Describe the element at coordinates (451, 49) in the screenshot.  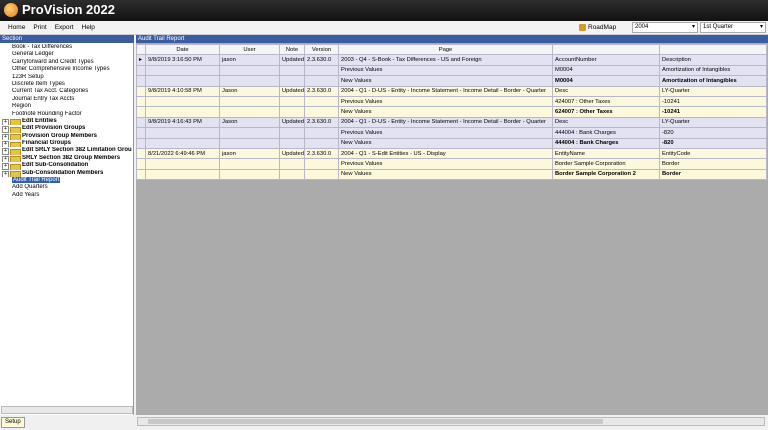
I see `header-row: Date User Note Version Page` at that location.